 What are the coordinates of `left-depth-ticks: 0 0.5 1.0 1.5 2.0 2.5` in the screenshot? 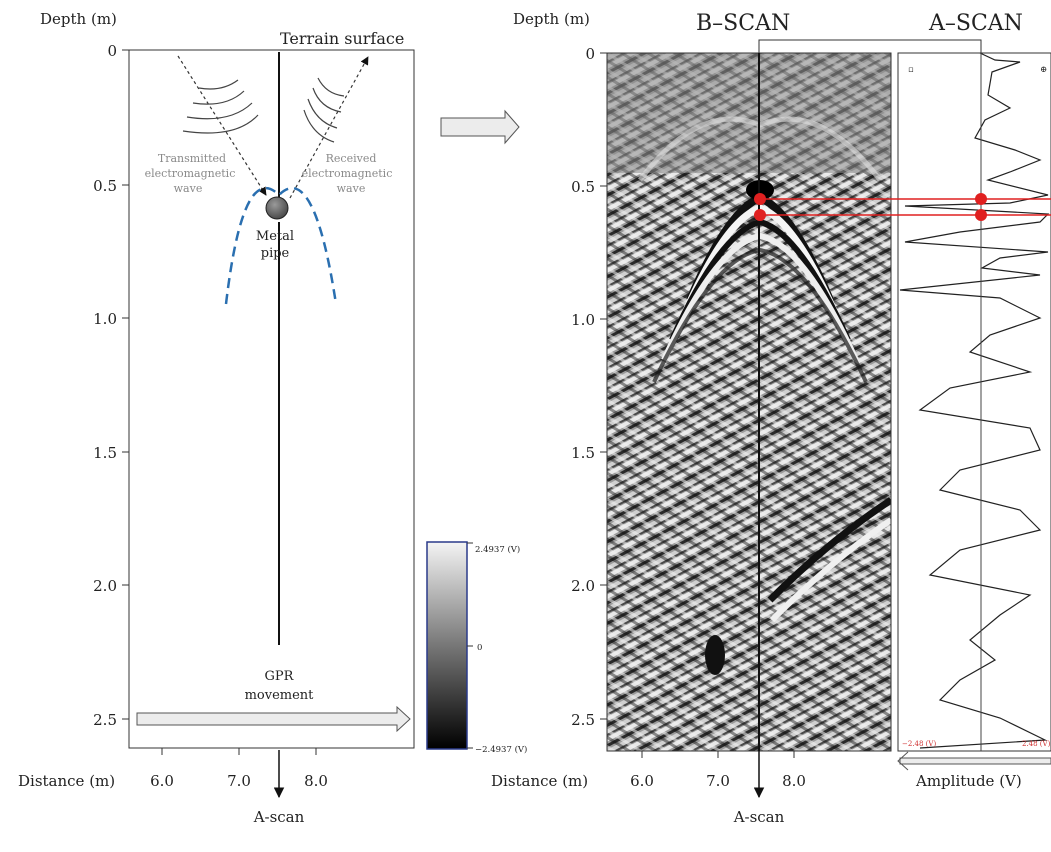 It's located at (111, 385).